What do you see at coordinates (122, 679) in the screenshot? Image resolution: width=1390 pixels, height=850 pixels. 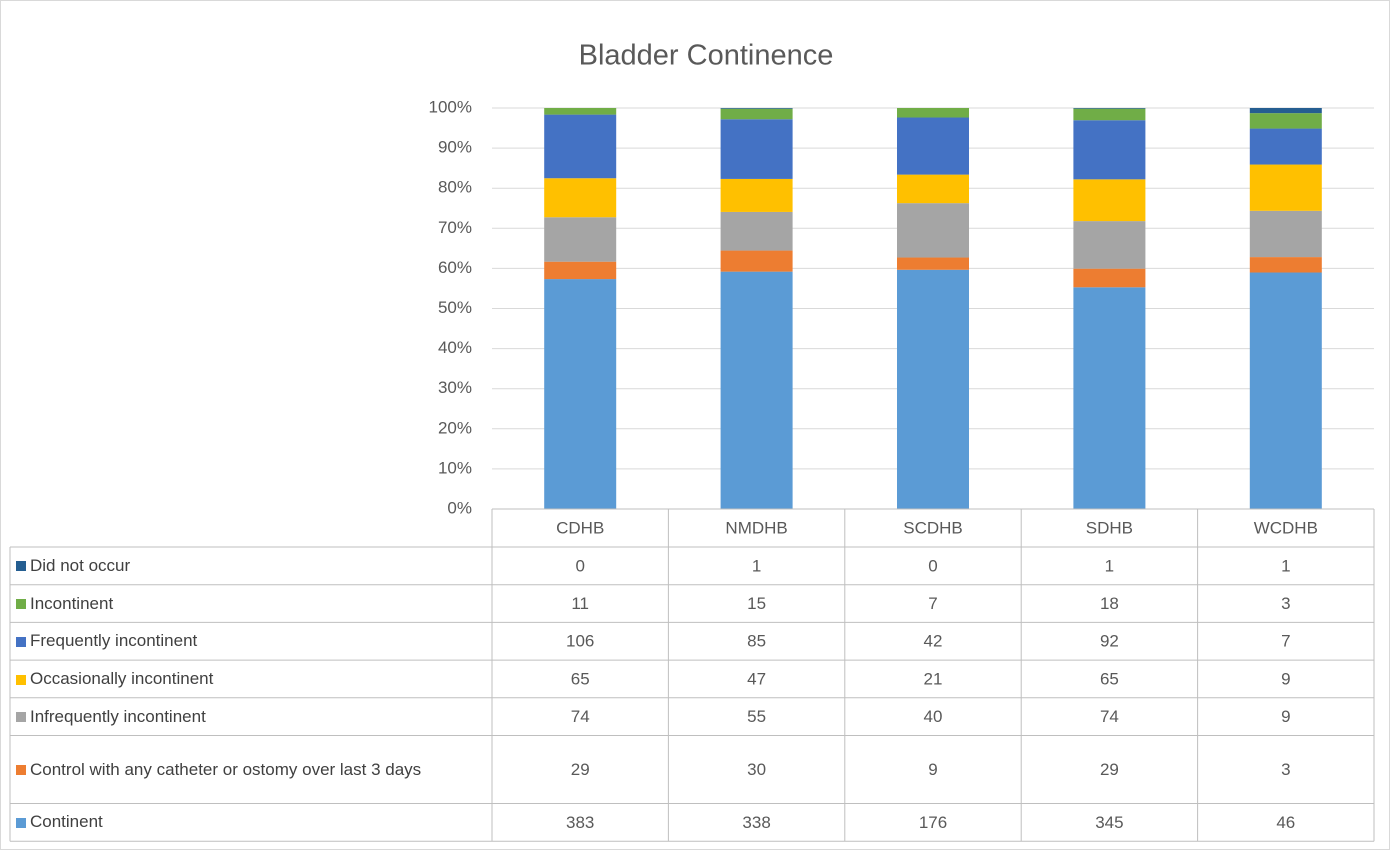 I see `legend-label: Occasionally incontinent` at bounding box center [122, 679].